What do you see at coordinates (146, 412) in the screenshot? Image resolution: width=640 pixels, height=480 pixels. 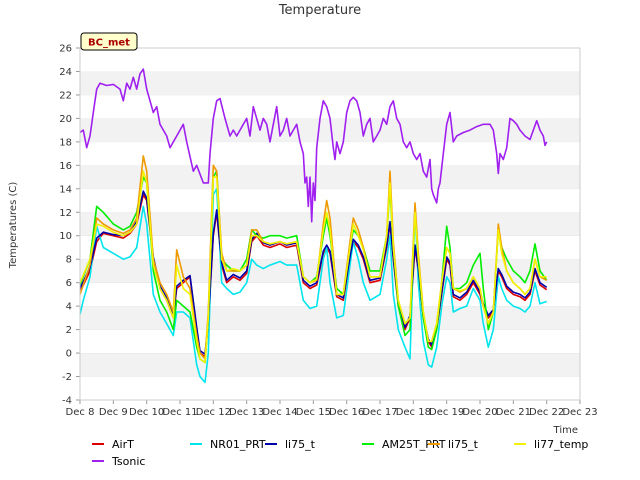 I see `x-tick-label: Dec 10` at bounding box center [146, 412].